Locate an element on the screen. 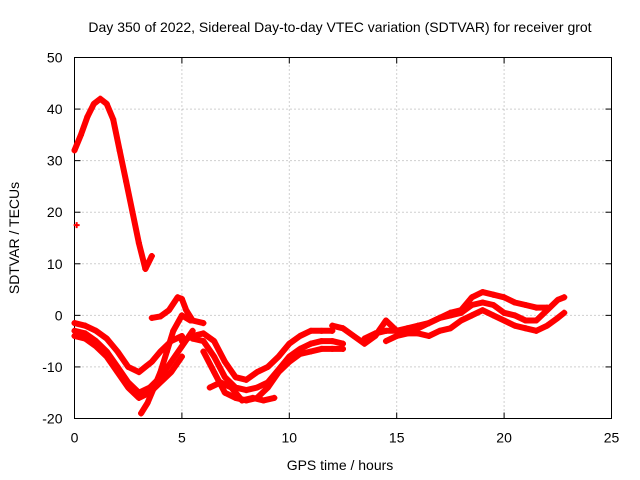  x-tick-label: 0 is located at coordinates (75, 438).